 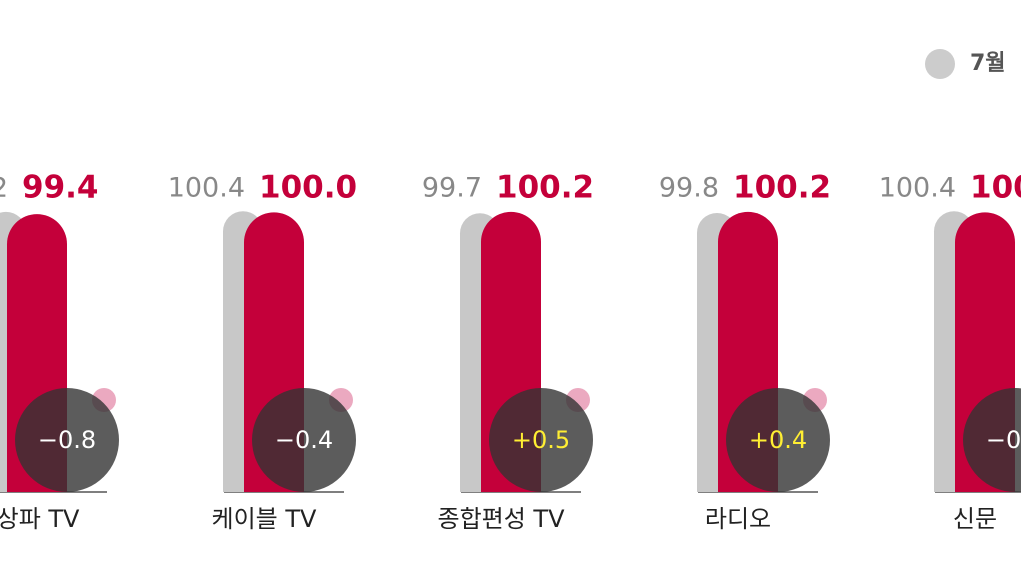 What do you see at coordinates (265, 519) in the screenshot?
I see `x-tick-label: 케이블 TV` at bounding box center [265, 519].